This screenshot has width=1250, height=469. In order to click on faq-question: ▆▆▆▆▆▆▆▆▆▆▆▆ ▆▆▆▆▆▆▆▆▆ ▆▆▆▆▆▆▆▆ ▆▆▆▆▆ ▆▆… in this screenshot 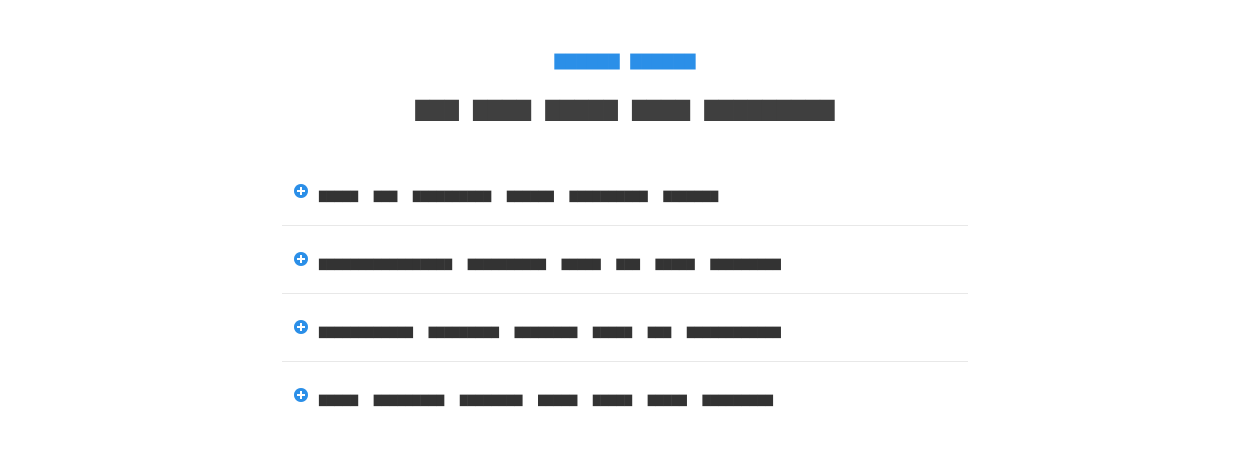, I will do `click(550, 331)`.